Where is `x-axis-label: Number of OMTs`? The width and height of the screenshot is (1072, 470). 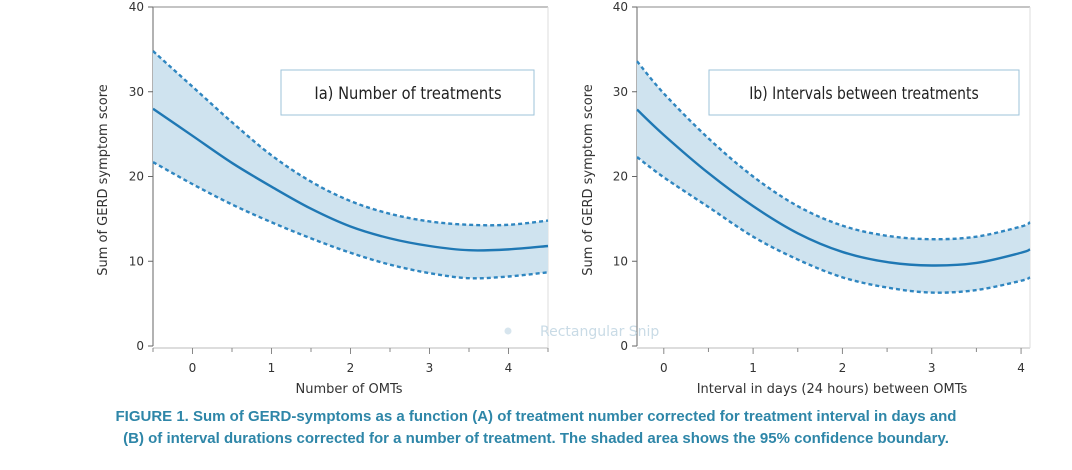
x-axis-label: Number of OMTs is located at coordinates (348, 389).